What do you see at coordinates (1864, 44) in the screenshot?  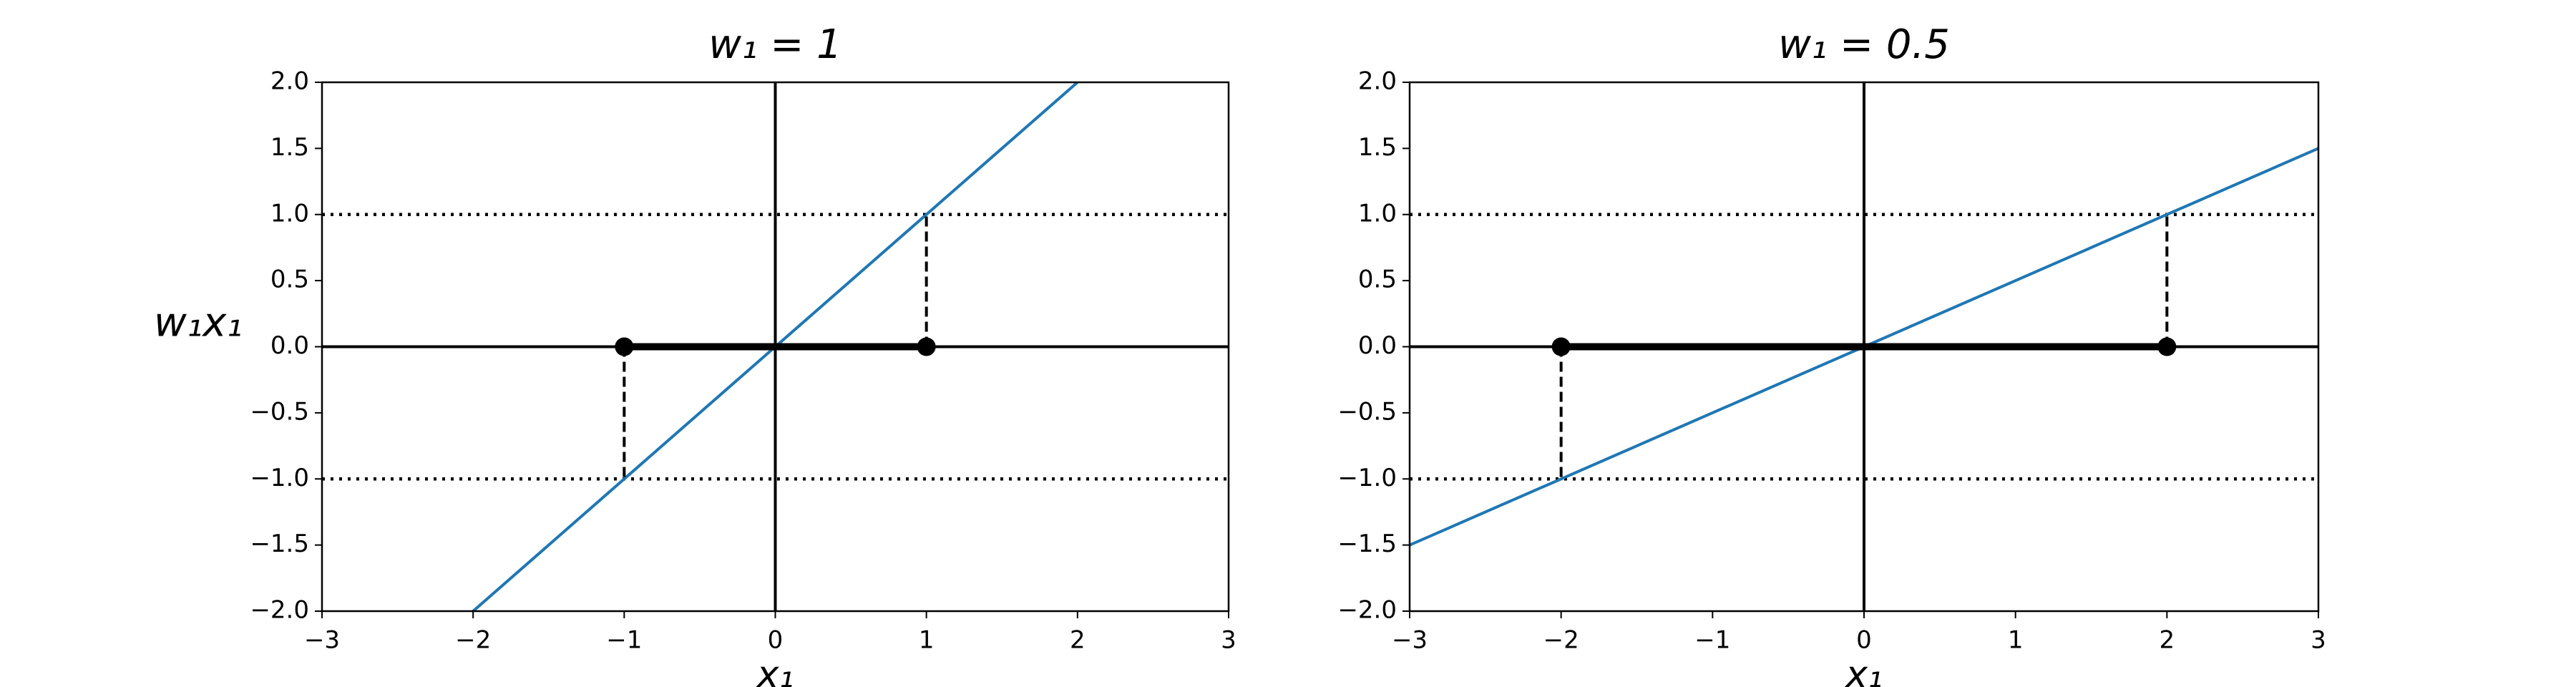 I see `chart-title: w₁ = 0.5` at bounding box center [1864, 44].